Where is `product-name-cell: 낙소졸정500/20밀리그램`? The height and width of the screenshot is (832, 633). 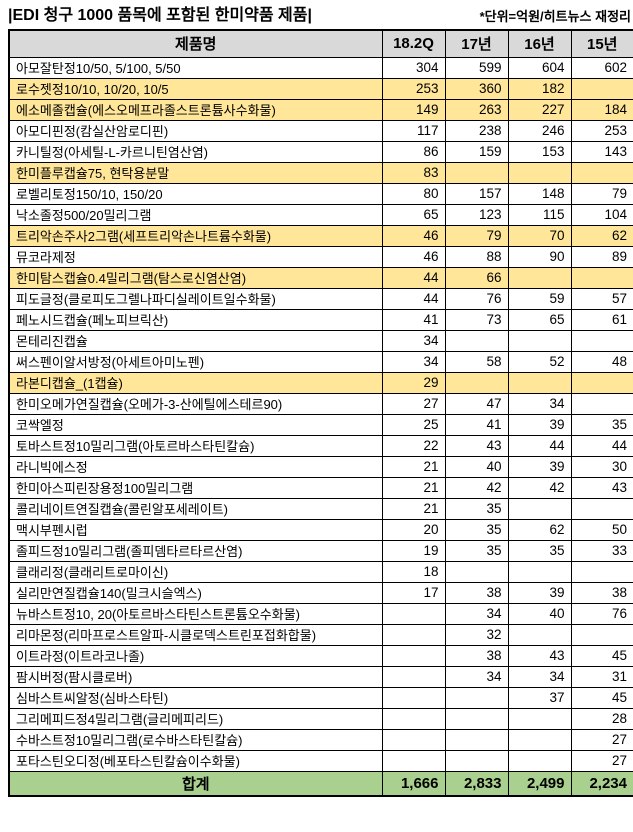
product-name-cell: 낙소졸정500/20밀리그램 is located at coordinates (195, 214).